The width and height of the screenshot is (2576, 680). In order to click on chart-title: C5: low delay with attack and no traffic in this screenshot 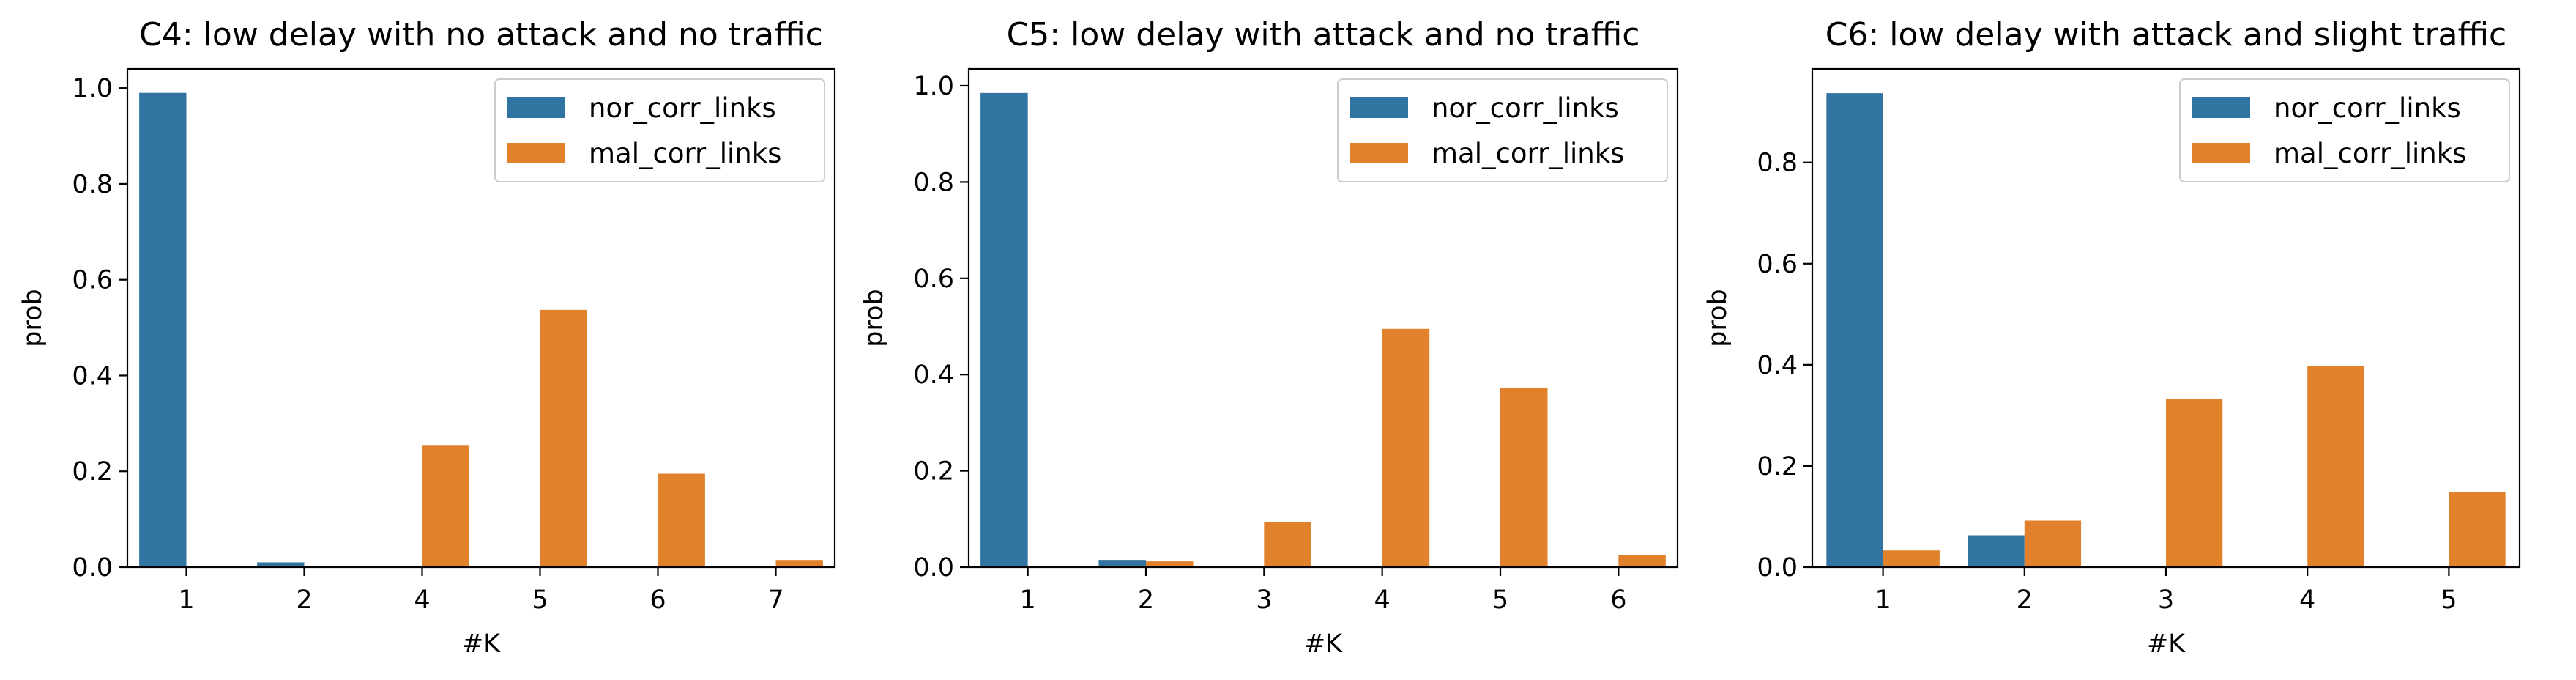, I will do `click(1323, 34)`.